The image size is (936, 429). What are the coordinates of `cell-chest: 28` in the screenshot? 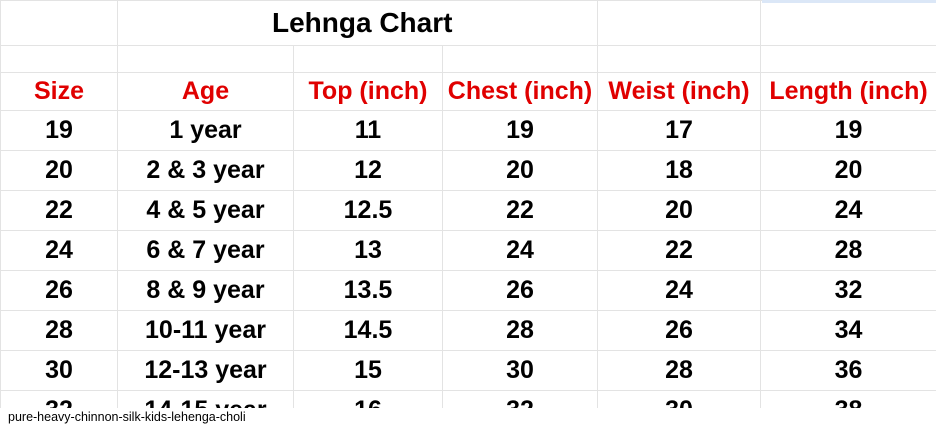 It's located at (520, 330).